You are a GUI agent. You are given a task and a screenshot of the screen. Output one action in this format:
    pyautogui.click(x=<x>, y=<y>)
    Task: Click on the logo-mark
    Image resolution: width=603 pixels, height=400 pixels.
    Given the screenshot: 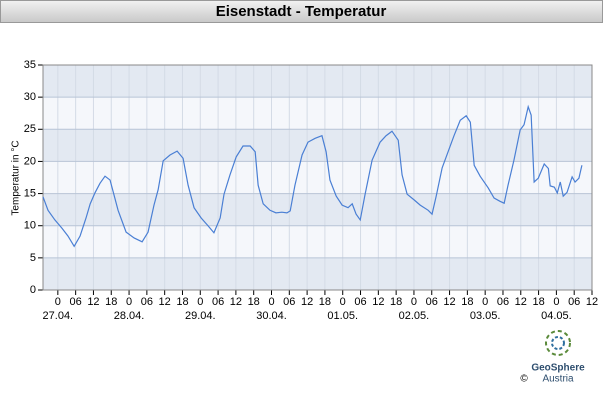 What is the action you would take?
    pyautogui.click(x=558, y=343)
    